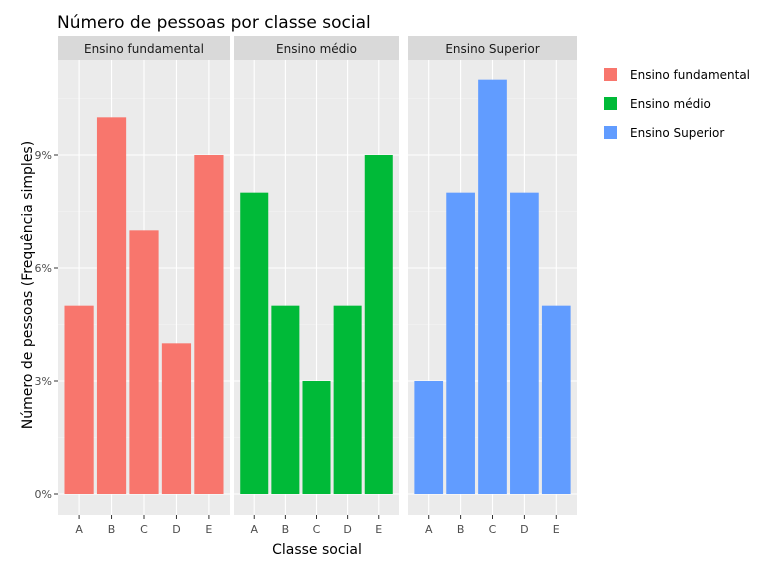  Describe the element at coordinates (111, 305) in the screenshot. I see `bar-ensino-fundamental-b` at that location.